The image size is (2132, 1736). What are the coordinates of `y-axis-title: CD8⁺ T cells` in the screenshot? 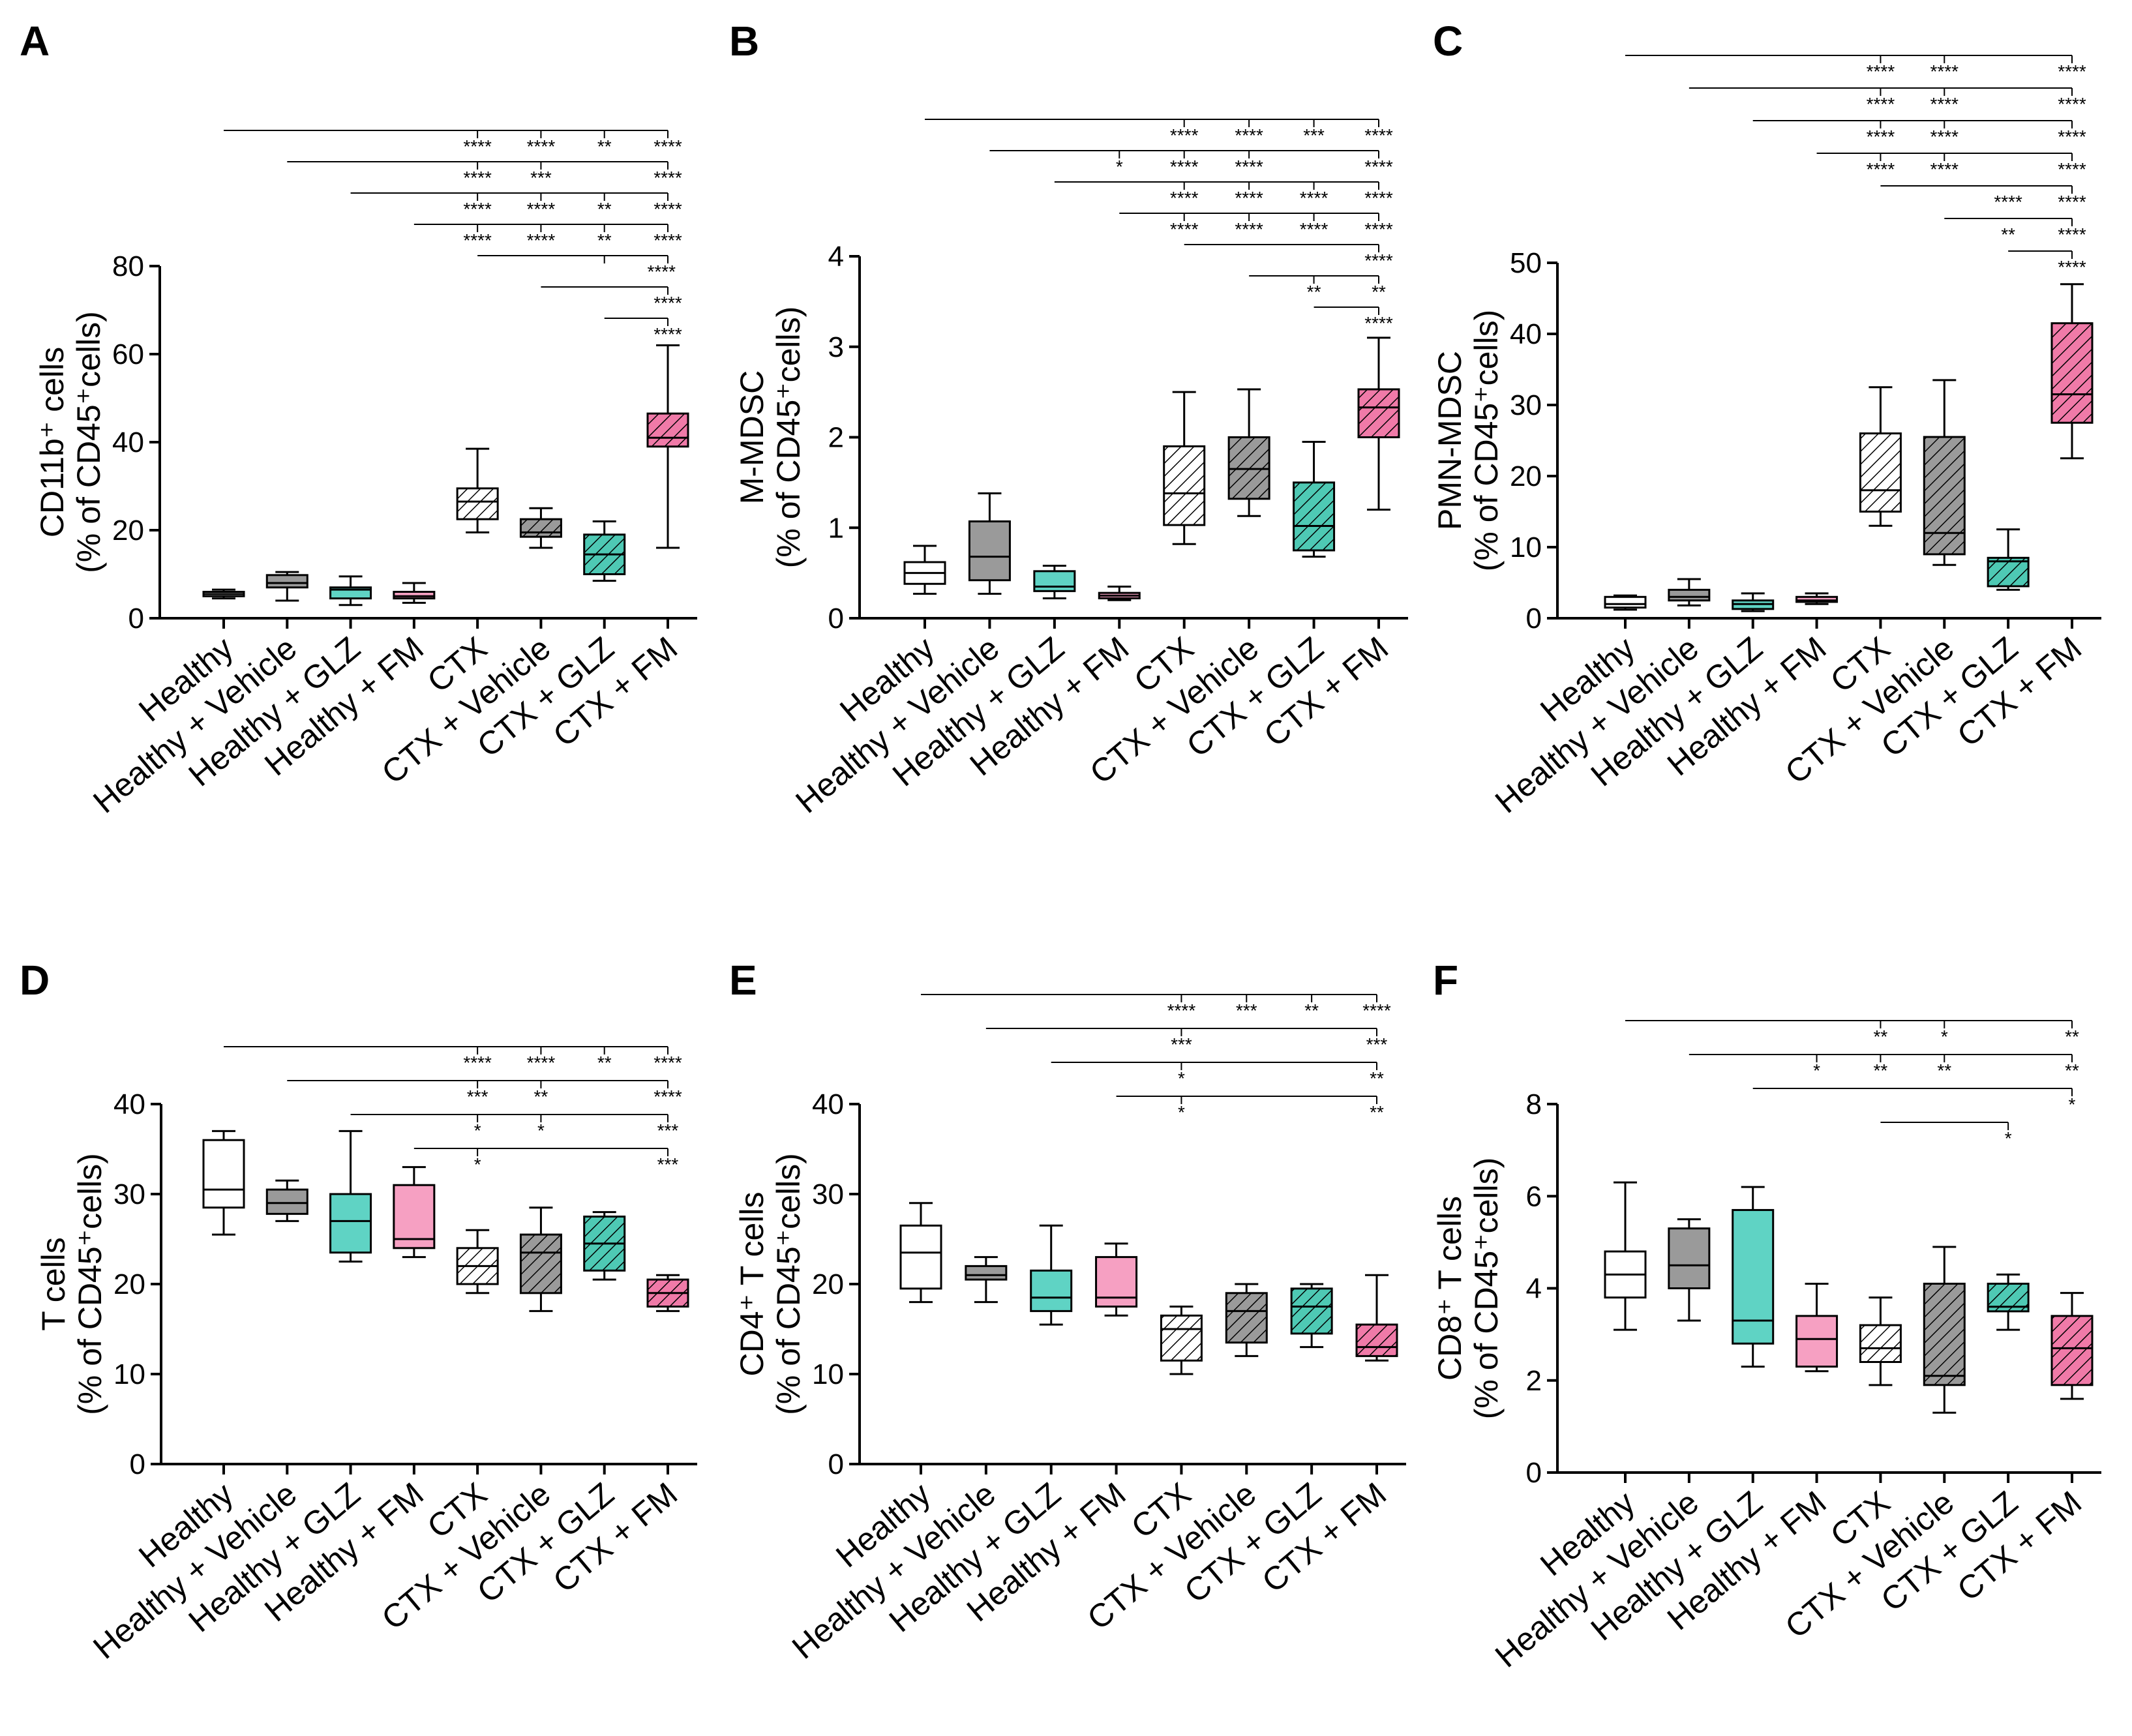 It's located at (1450, 1288).